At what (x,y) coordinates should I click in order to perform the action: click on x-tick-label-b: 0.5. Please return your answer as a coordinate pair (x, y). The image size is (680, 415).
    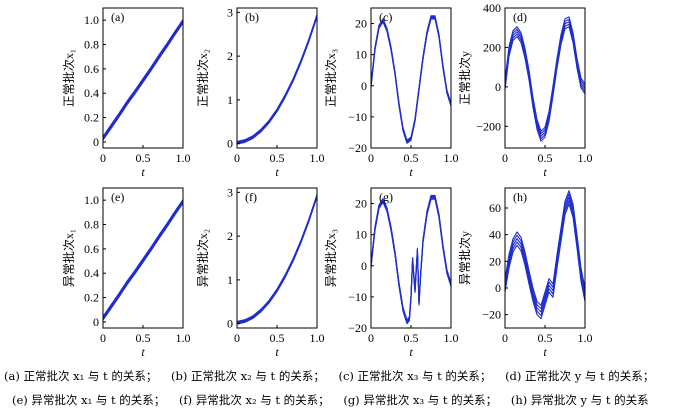
    Looking at the image, I should click on (277, 158).